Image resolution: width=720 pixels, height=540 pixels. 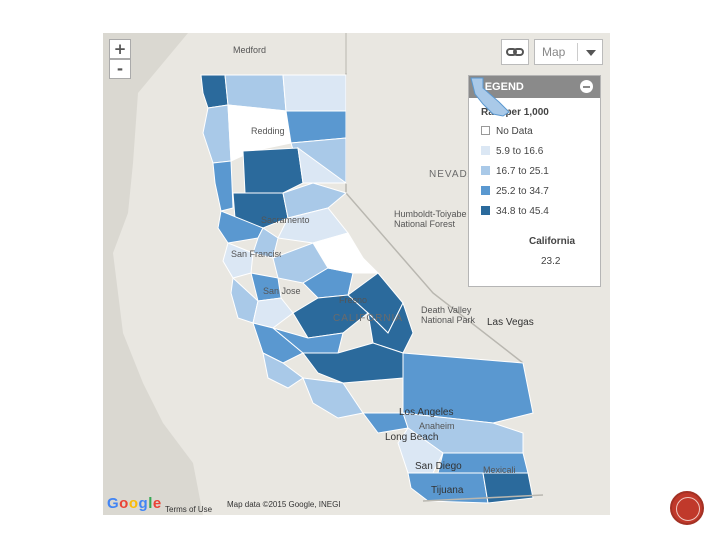 I want to click on label-death-valley: Death Valley National Park, so click(x=448, y=315).